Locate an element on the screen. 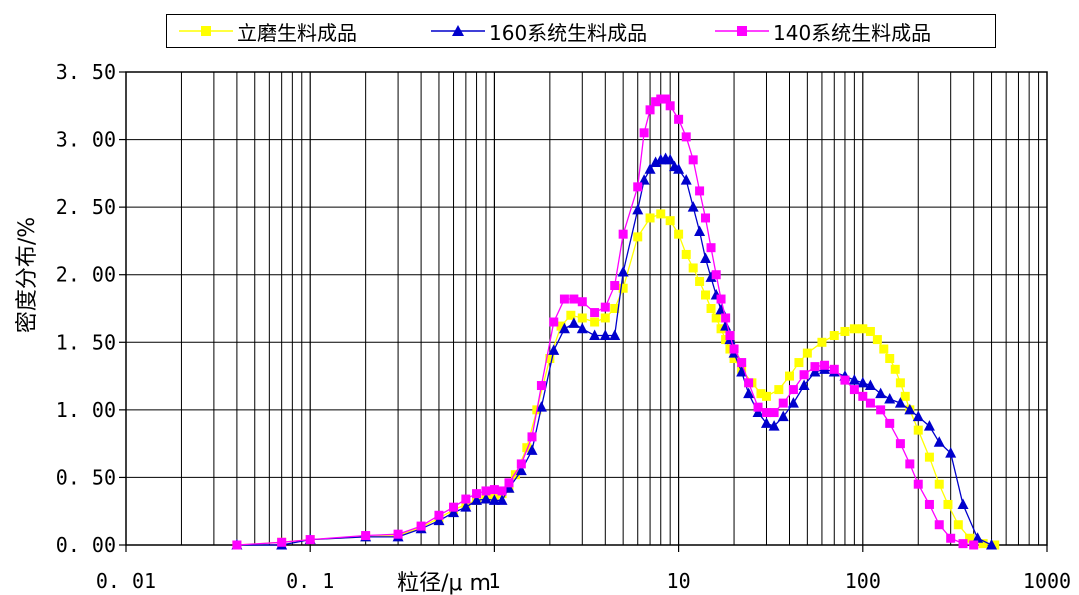  x-tick-label: 10 is located at coordinates (679, 581).